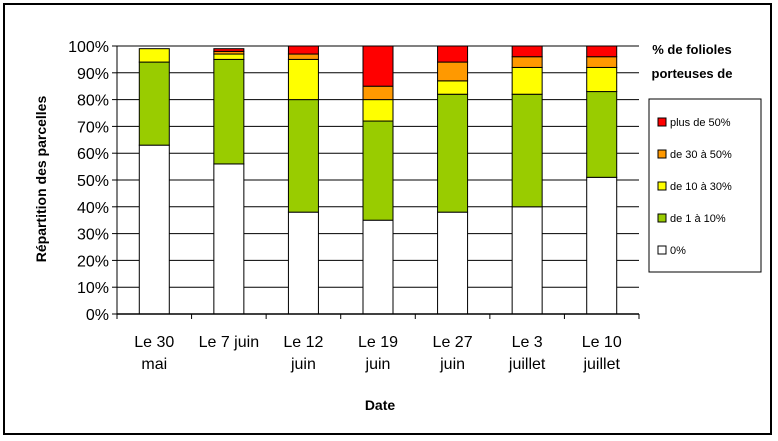 The width and height of the screenshot is (778, 441). I want to click on legend-label: de 1 à 10%, so click(698, 219).